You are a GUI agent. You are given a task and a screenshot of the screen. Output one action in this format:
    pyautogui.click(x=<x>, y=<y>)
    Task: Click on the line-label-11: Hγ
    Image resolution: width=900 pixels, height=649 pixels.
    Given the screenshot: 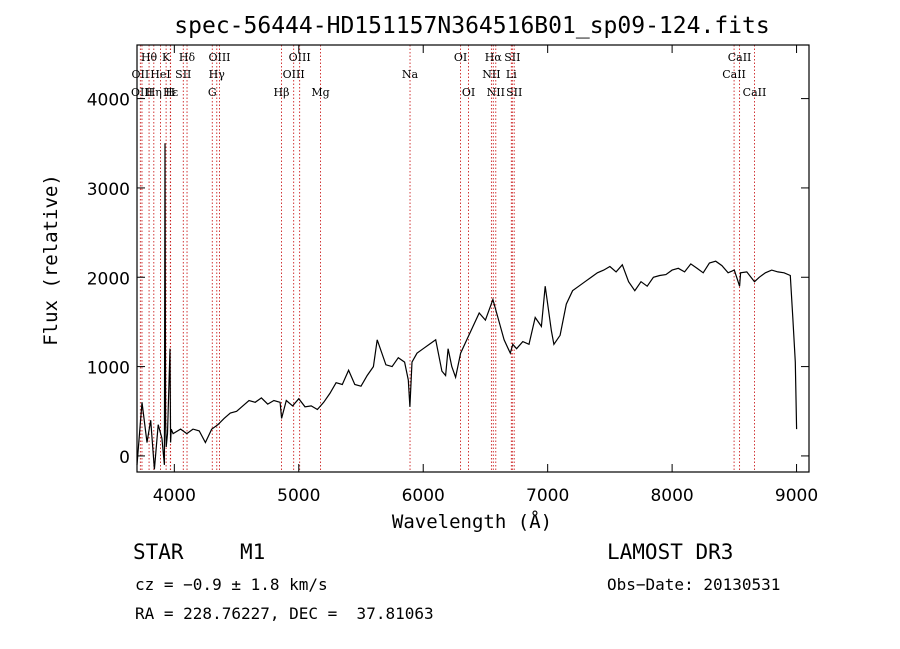 What is the action you would take?
    pyautogui.click(x=217, y=74)
    